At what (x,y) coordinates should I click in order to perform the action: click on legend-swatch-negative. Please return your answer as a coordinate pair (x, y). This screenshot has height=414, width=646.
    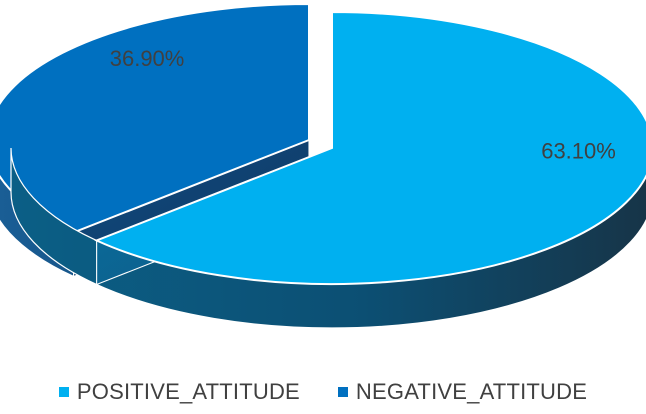
    Looking at the image, I should click on (342, 392).